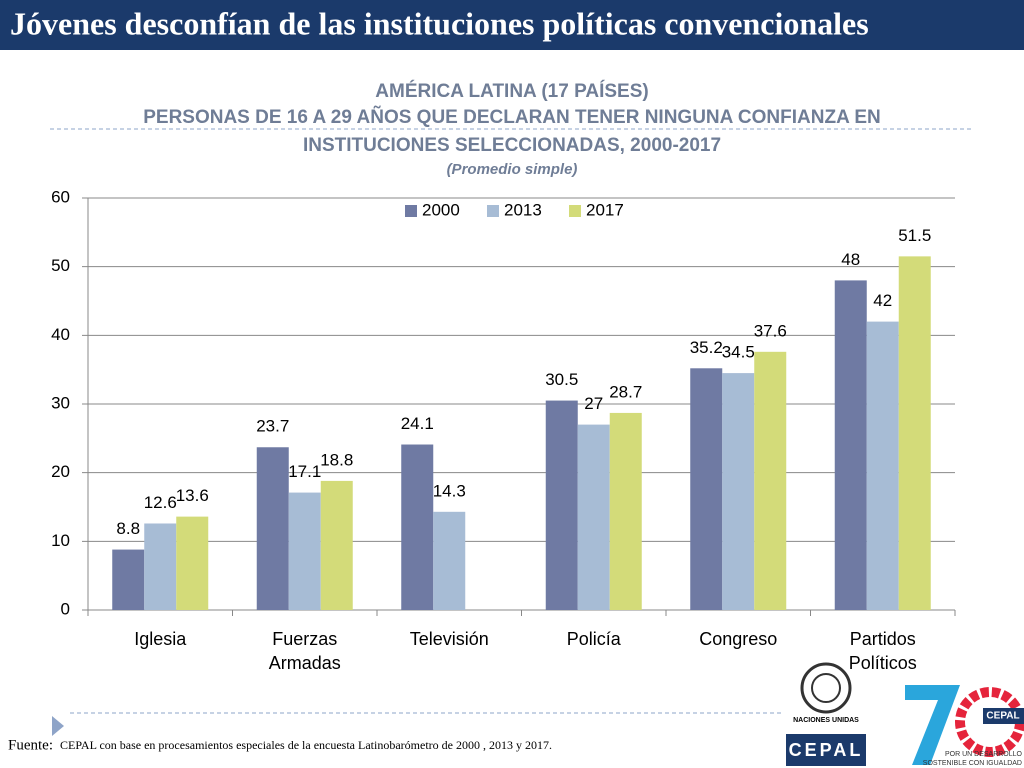 The image size is (1024, 768). Describe the element at coordinates (60, 334) in the screenshot. I see `y-tick-label: 40` at that location.